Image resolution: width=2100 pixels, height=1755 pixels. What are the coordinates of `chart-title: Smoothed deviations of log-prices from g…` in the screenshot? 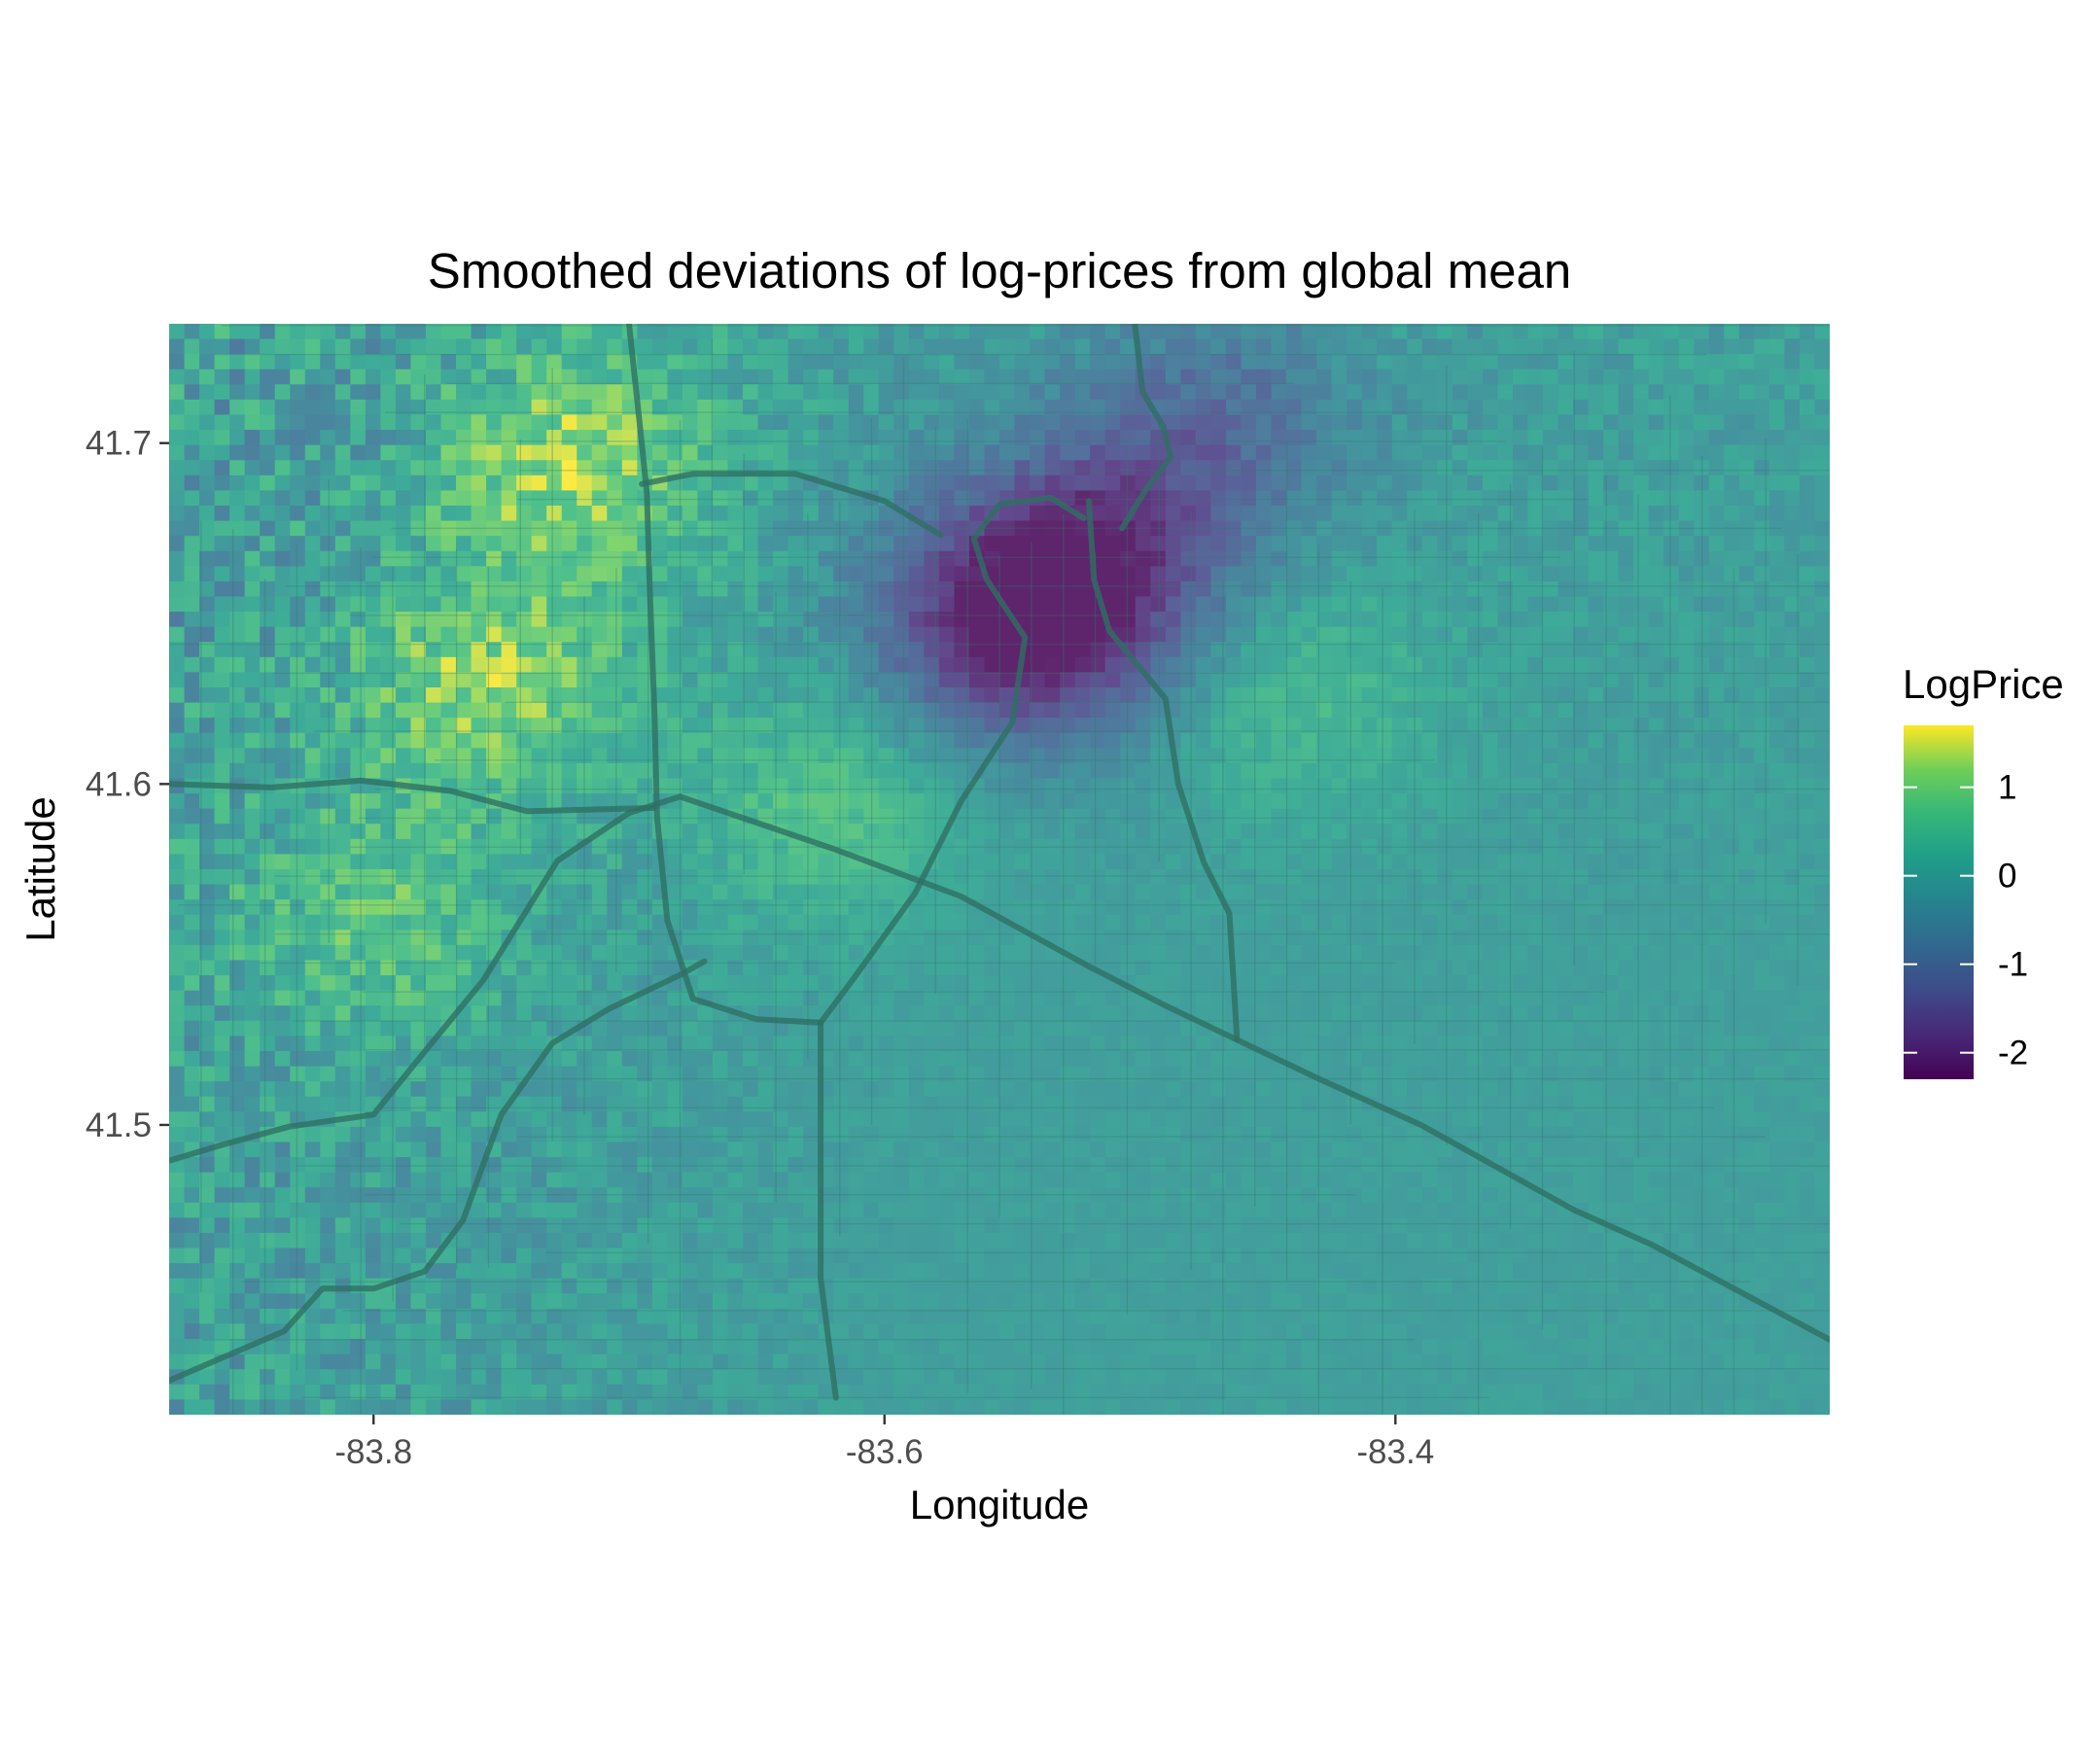 It's located at (999, 270).